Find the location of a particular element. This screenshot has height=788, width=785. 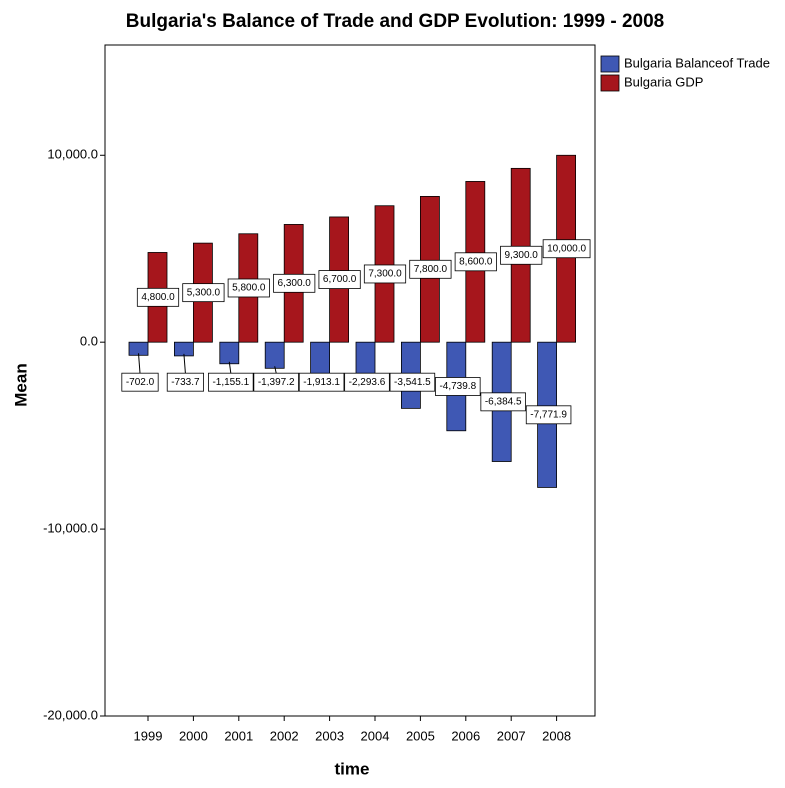

value-label: -733.7 is located at coordinates (185, 382).